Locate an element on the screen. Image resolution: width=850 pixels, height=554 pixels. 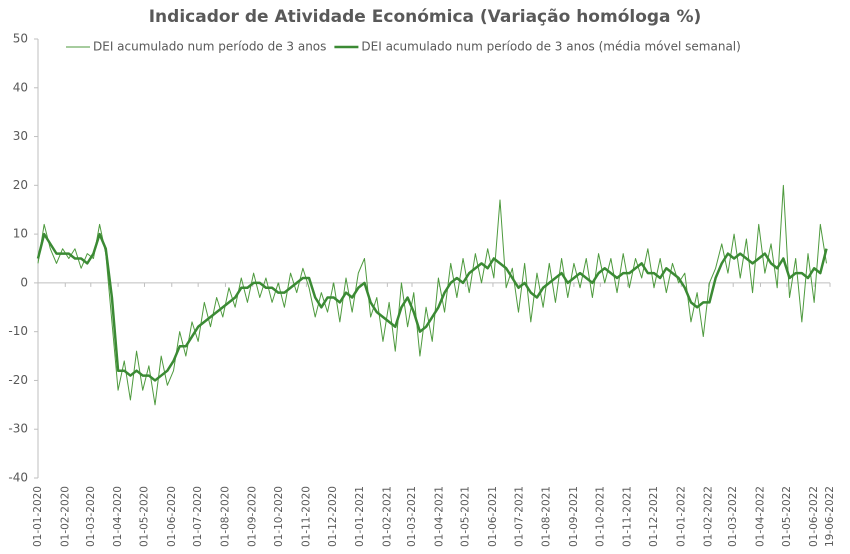
x-tick-label: 01-08-2021 is located at coordinates (547, 516).